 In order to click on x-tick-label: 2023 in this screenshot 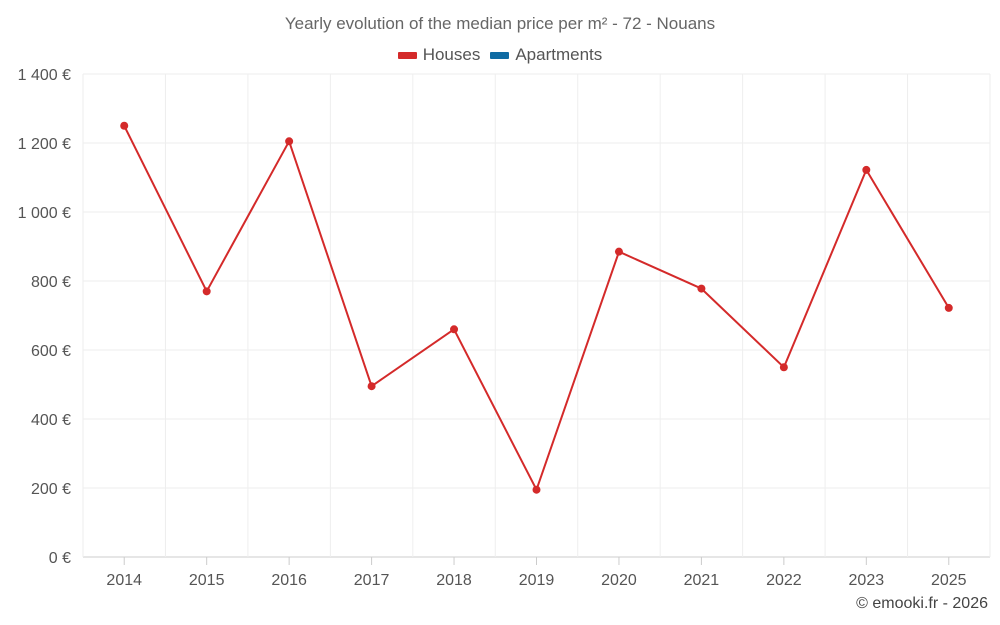, I will do `click(867, 580)`.